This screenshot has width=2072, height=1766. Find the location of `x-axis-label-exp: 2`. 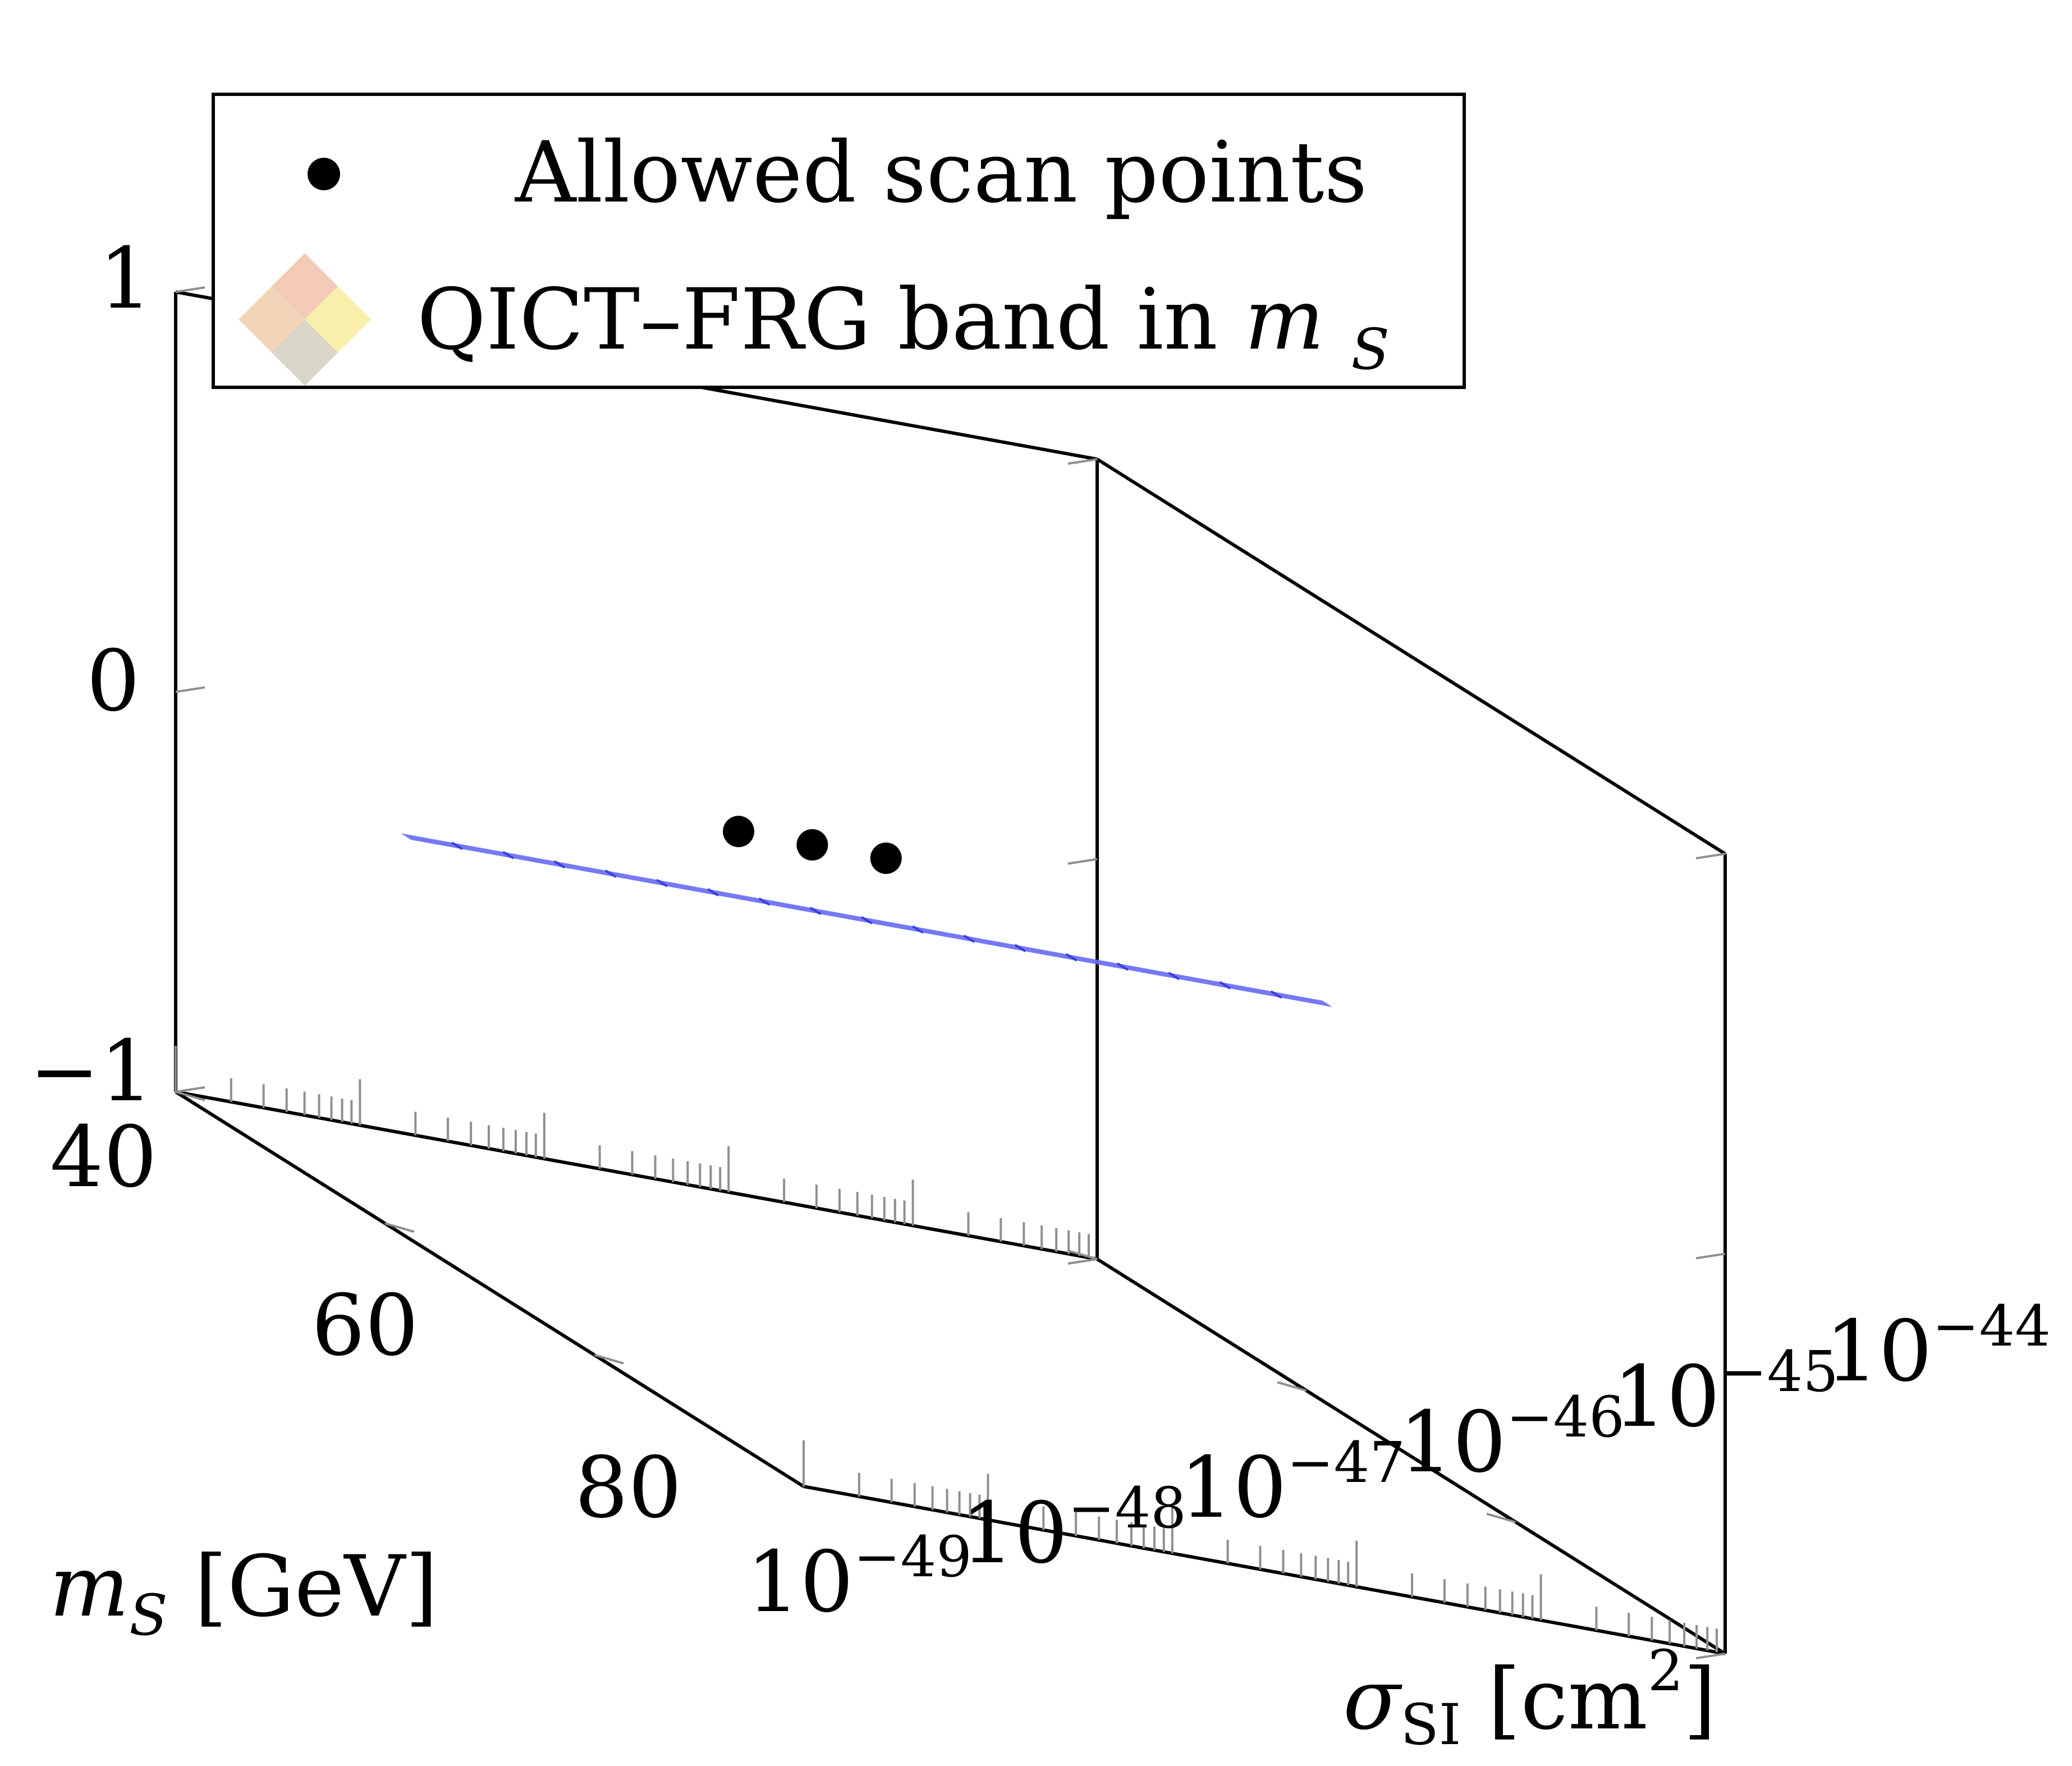

x-axis-label-exp: 2 is located at coordinates (1666, 1671).